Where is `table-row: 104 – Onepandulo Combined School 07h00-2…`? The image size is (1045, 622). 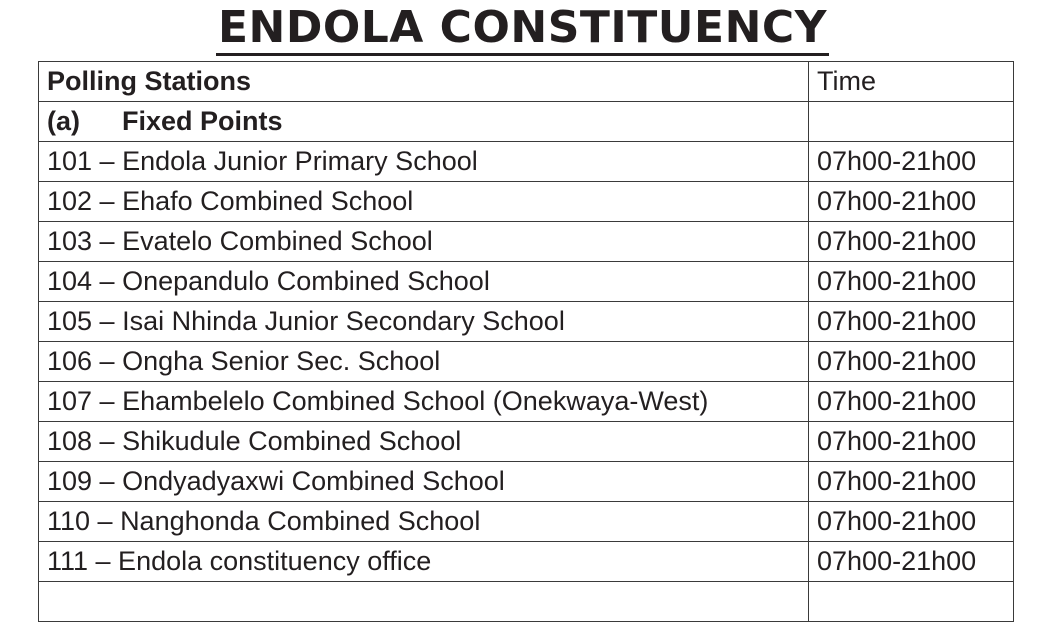 table-row: 104 – Onepandulo Combined School 07h00-2… is located at coordinates (526, 281).